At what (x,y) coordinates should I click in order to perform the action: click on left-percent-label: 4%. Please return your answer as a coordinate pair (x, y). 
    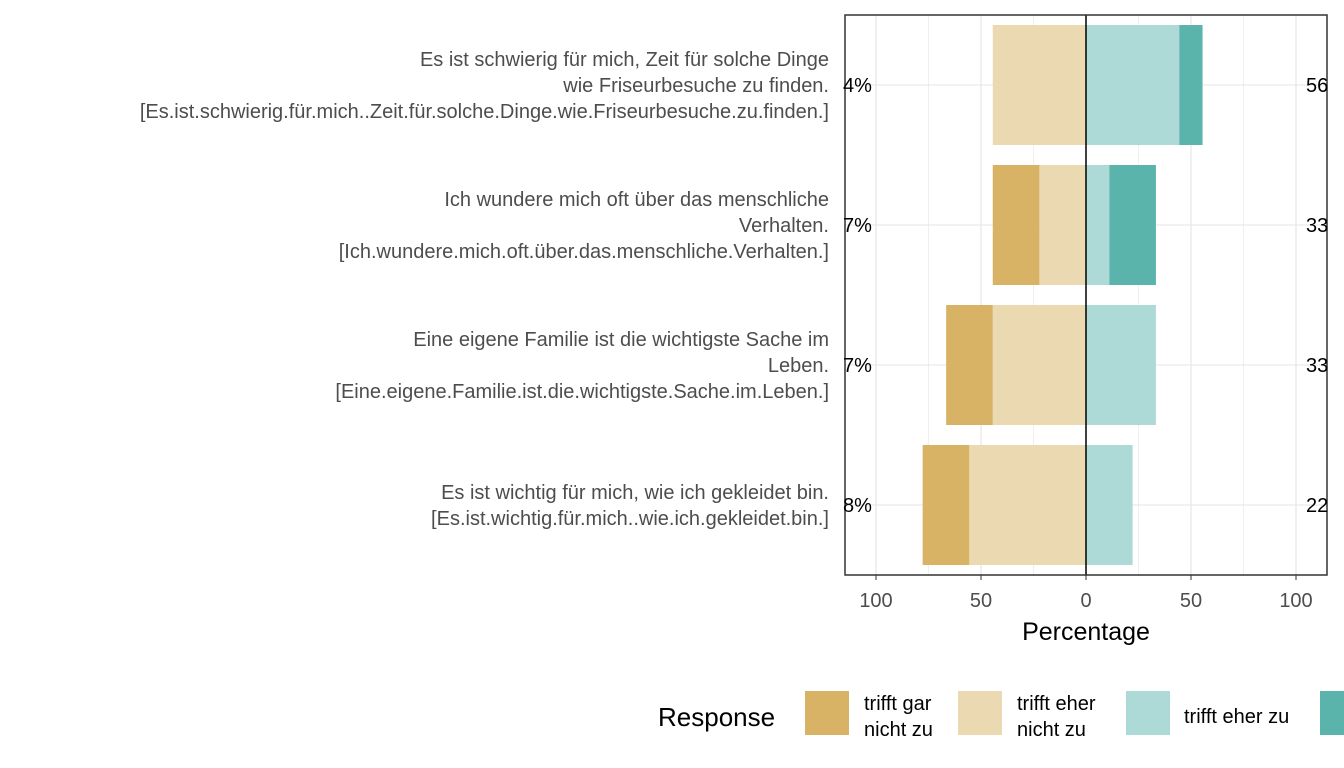
    Looking at the image, I should click on (857, 86).